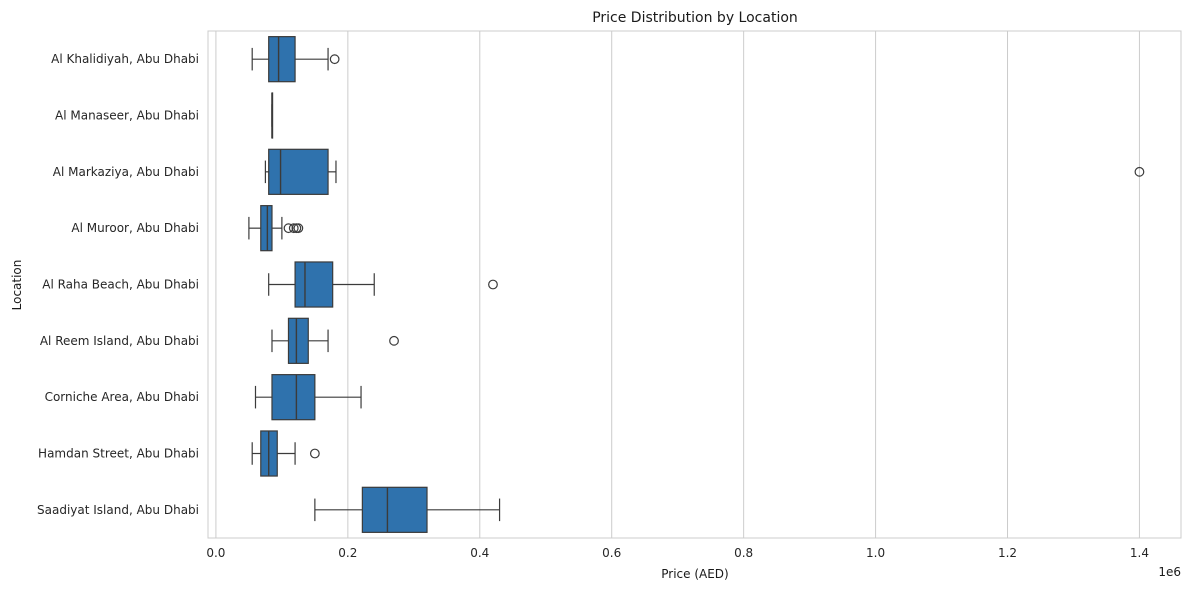 This screenshot has width=1189, height=590. I want to click on y-tick-label: Al Muroor, Abu Dhabi, so click(135, 228).